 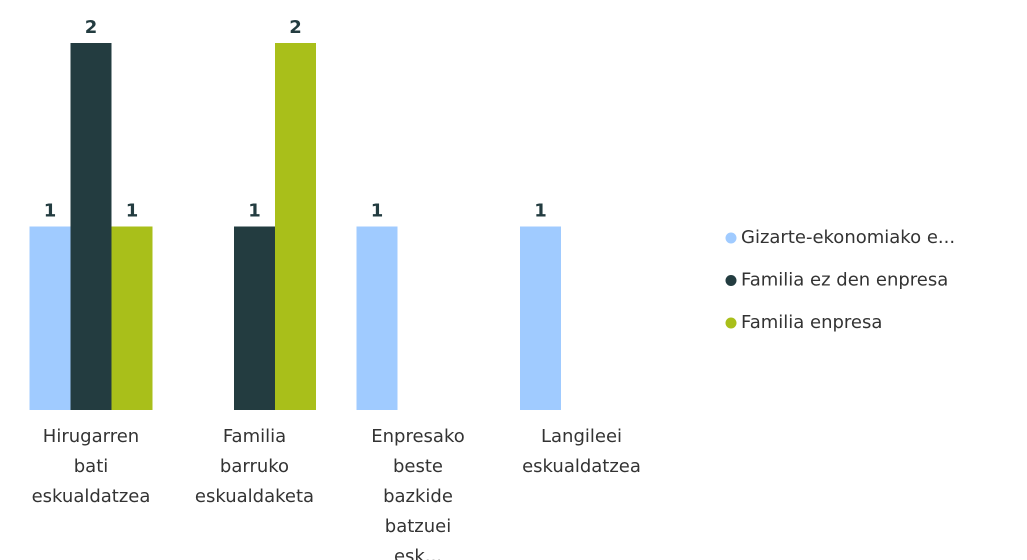 What do you see at coordinates (254, 466) in the screenshot?
I see `x-tick-label: Familia barruko eskualdaketa` at bounding box center [254, 466].